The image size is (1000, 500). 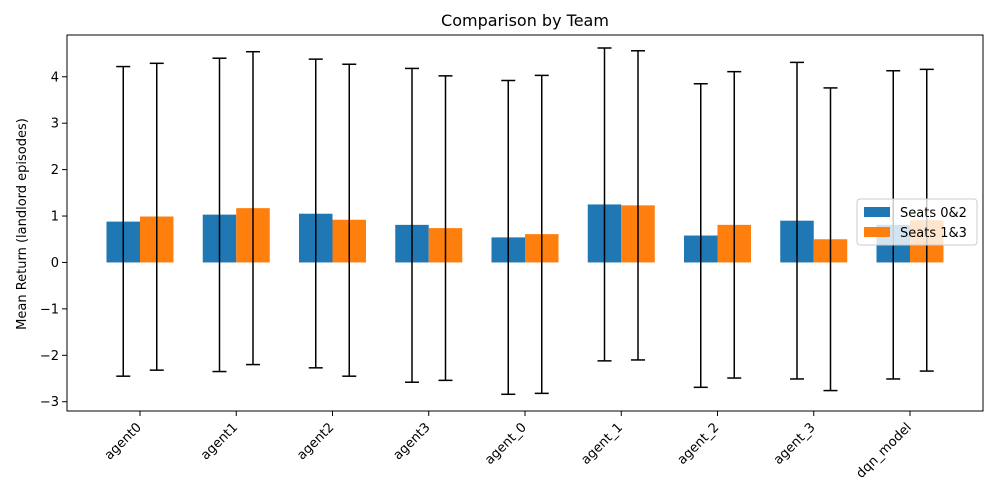 What do you see at coordinates (55, 263) in the screenshot?
I see `y-tick-label: 0` at bounding box center [55, 263].